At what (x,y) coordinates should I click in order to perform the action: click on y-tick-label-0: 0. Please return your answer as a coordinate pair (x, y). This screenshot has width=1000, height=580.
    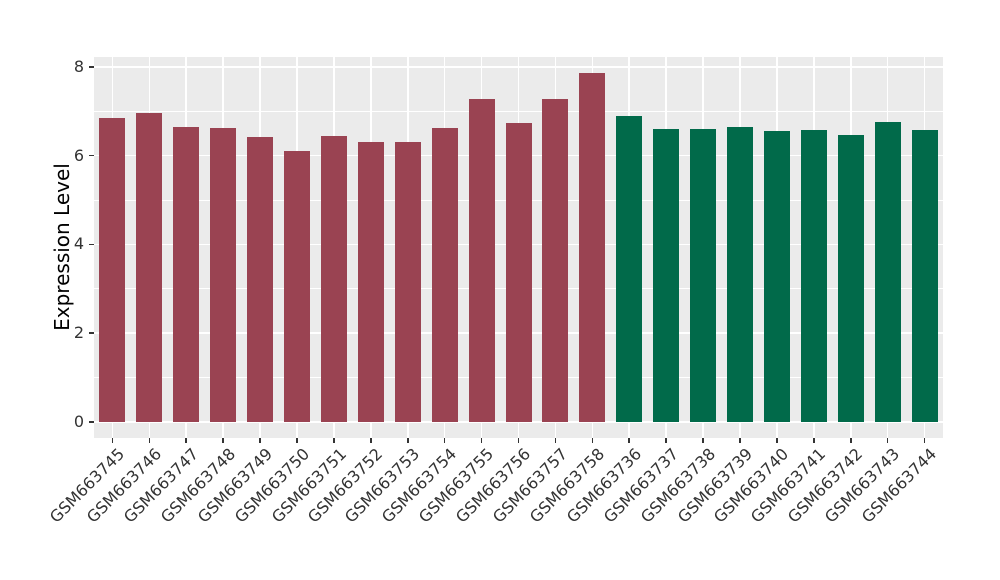
    Looking at the image, I should click on (78, 421).